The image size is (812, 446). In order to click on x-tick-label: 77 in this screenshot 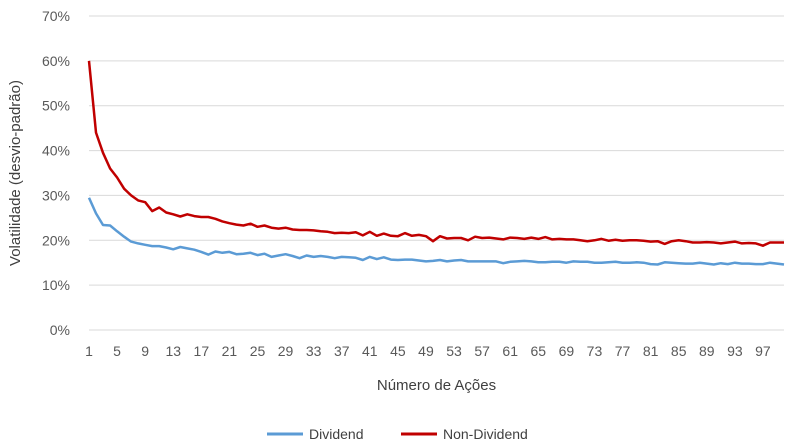, I will do `click(623, 351)`.